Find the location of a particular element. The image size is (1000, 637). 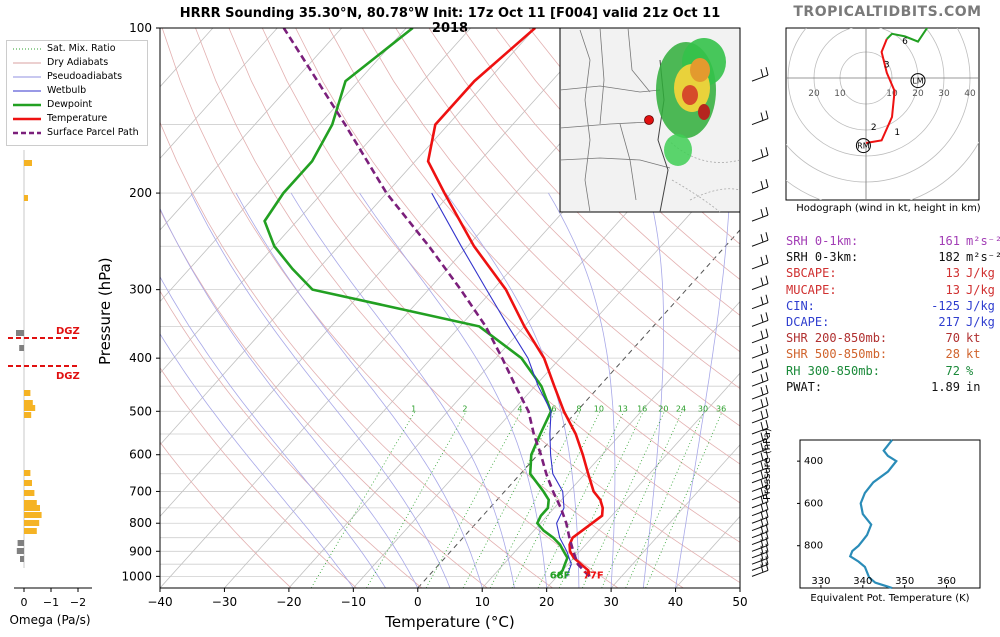

legend-label: Pseudoadiabats is located at coordinates (85, 76).